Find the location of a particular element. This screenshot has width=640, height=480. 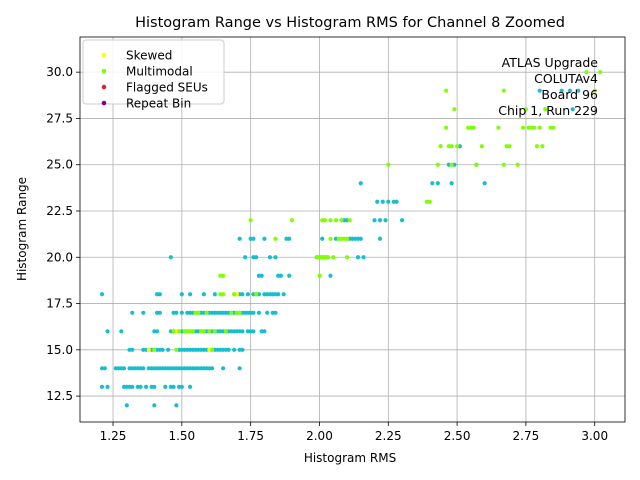

annotation-line: ATLAS Upgrade is located at coordinates (550, 62).